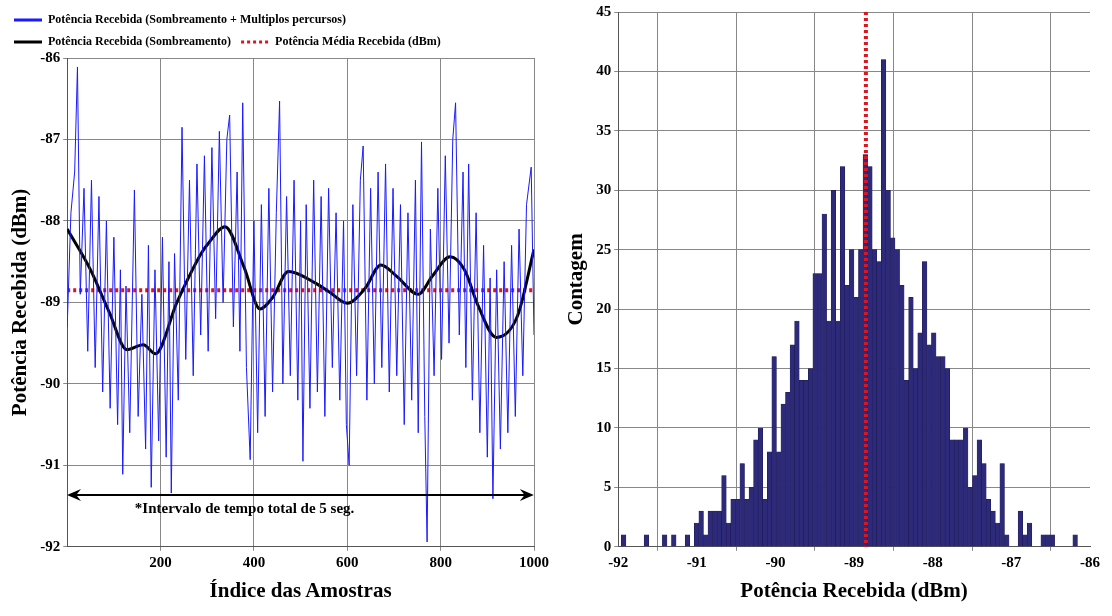 This screenshot has width=1112, height=616. I want to click on y-tick-label: -89, so click(50, 301).